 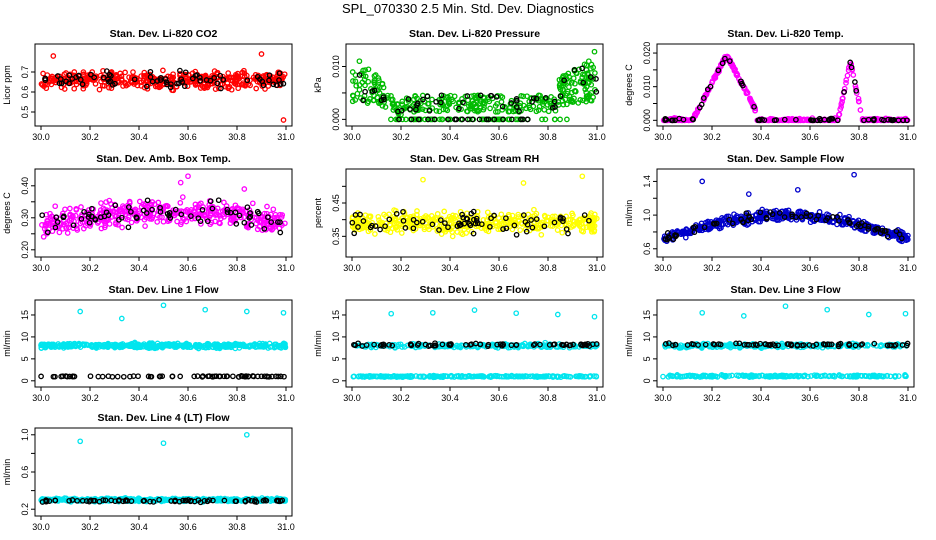 I want to click on y-axis-label: degrees C, so click(x=7, y=213).